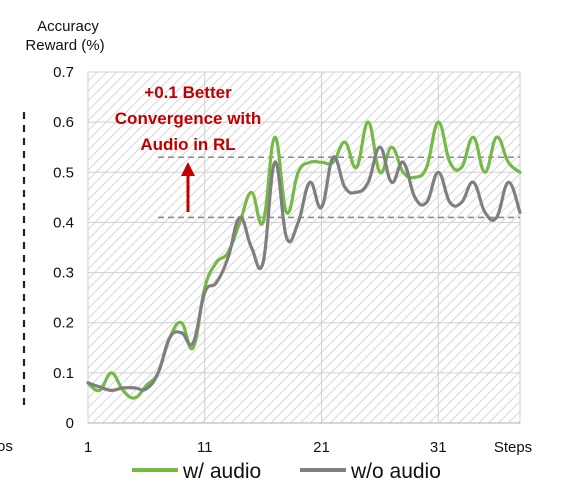  What do you see at coordinates (321, 447) in the screenshot?
I see `x-tick-label: 21` at bounding box center [321, 447].